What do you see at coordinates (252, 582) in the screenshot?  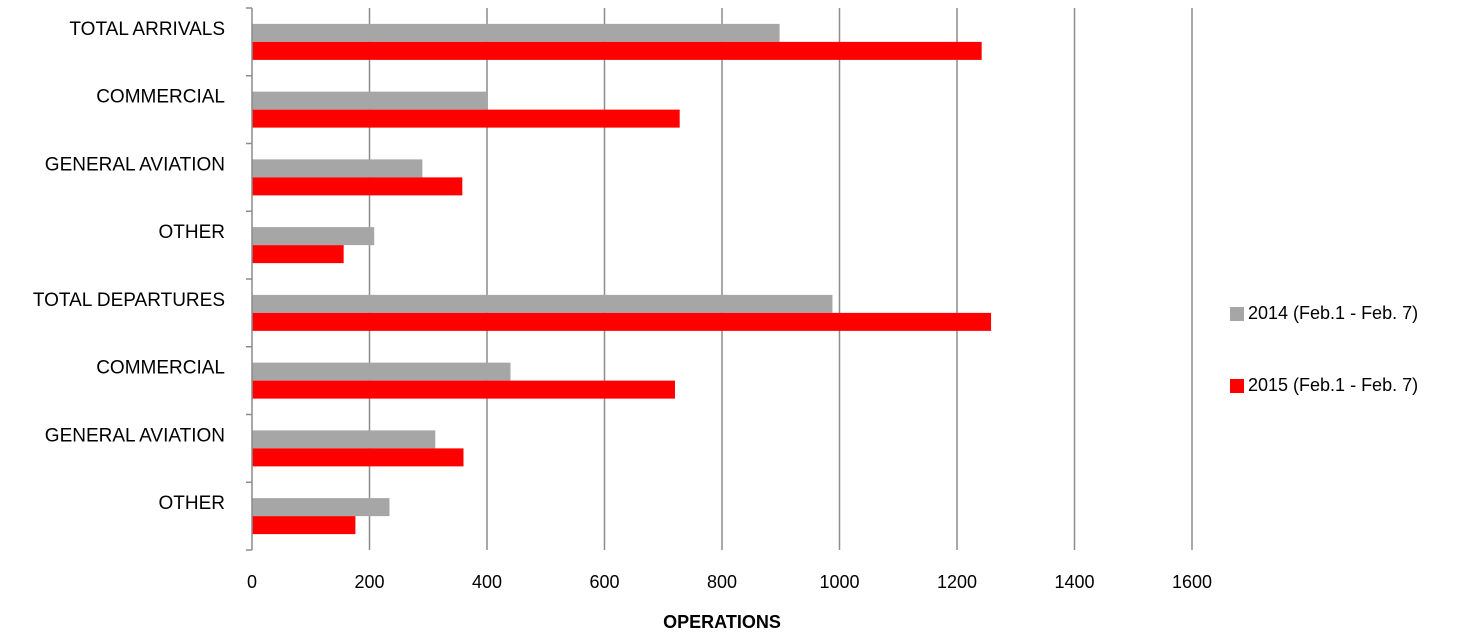 I see `x-tick-label: 0` at bounding box center [252, 582].